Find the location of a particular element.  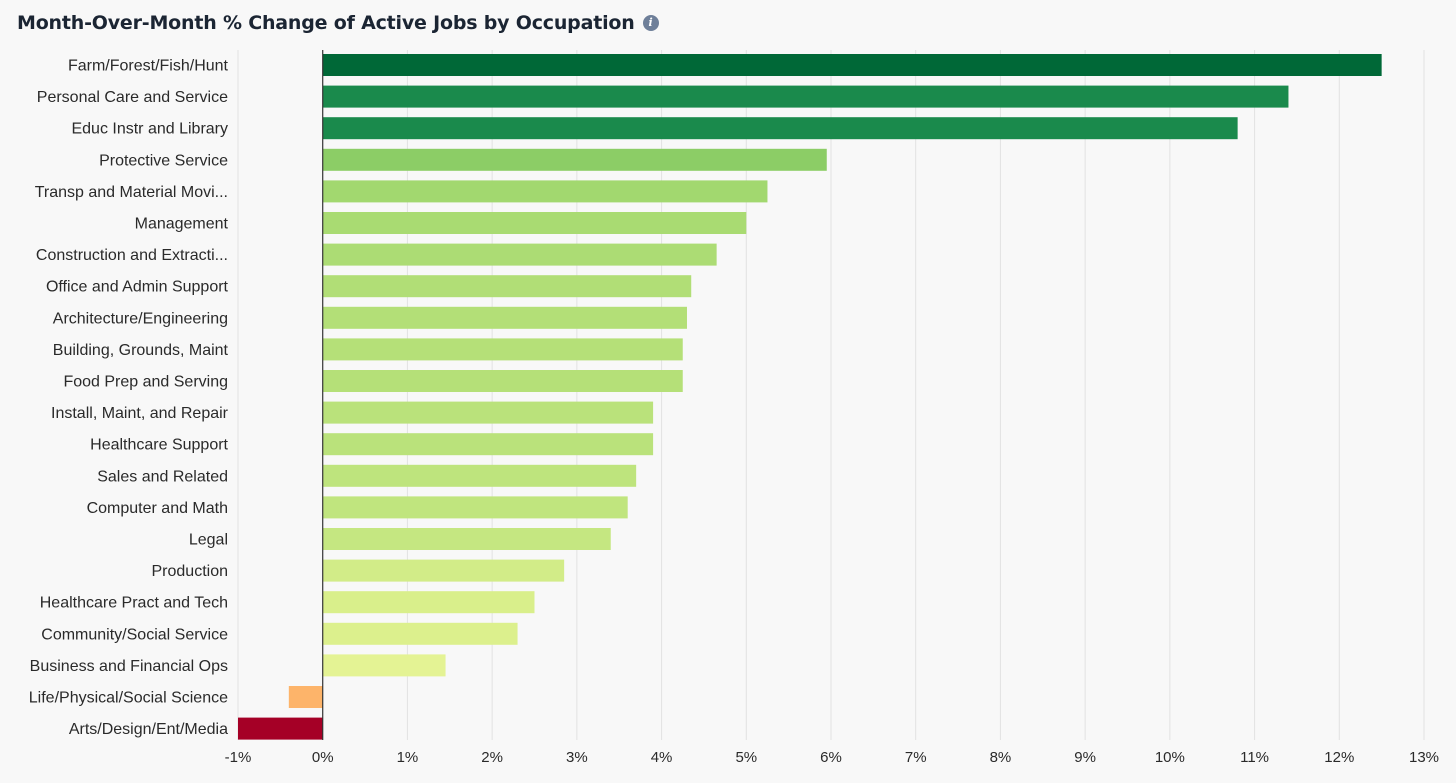

x-tick-label: -1% is located at coordinates (238, 757).